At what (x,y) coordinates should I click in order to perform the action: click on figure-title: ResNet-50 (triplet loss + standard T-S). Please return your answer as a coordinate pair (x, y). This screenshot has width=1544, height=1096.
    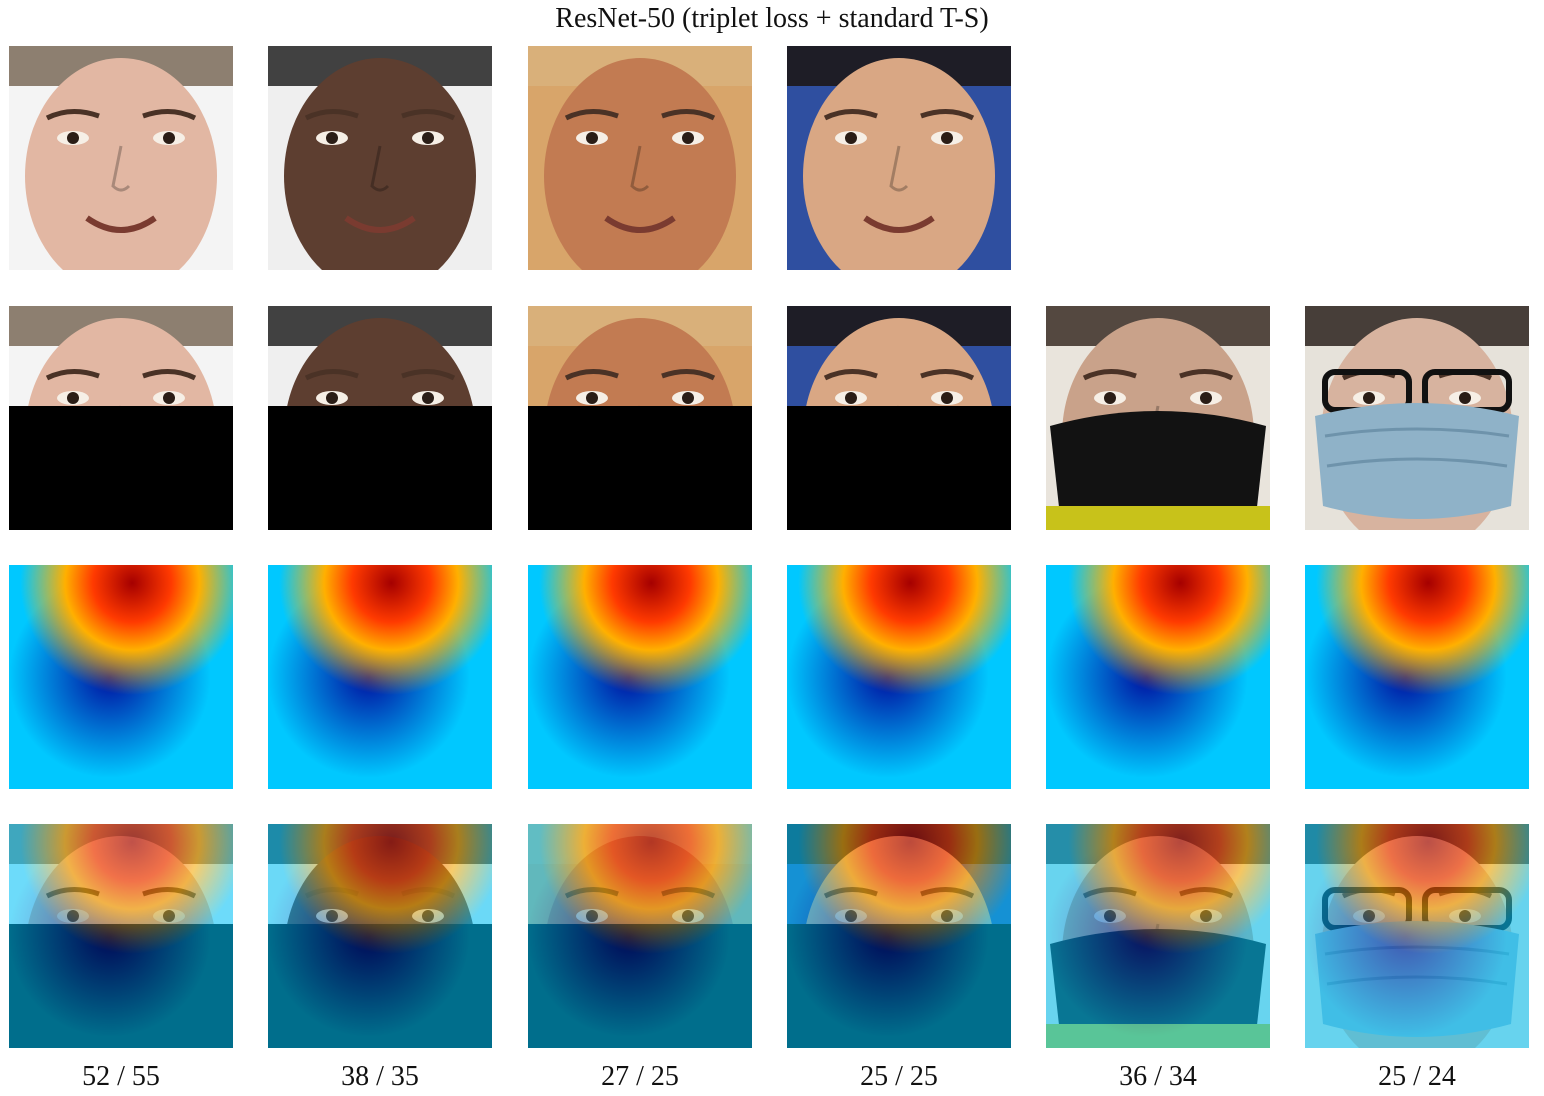
    Looking at the image, I should click on (772, 18).